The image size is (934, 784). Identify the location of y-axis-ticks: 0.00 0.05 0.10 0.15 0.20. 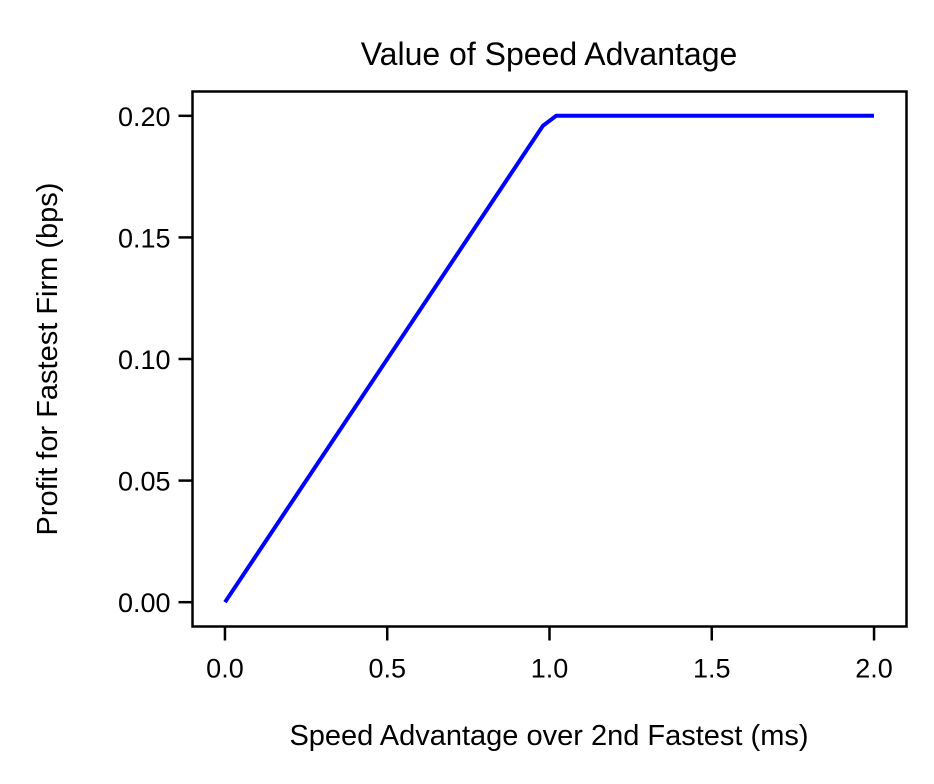
(155, 360).